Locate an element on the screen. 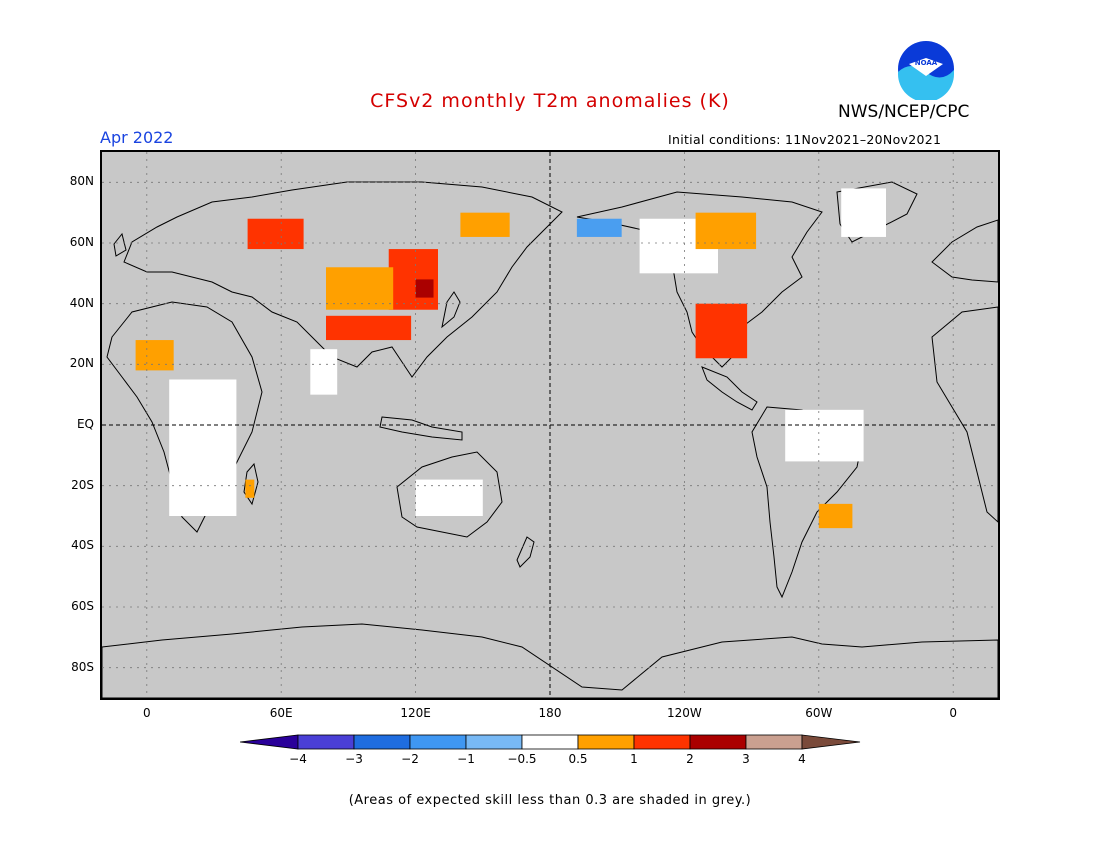  new-zealand-coastline is located at coordinates (525, 552).